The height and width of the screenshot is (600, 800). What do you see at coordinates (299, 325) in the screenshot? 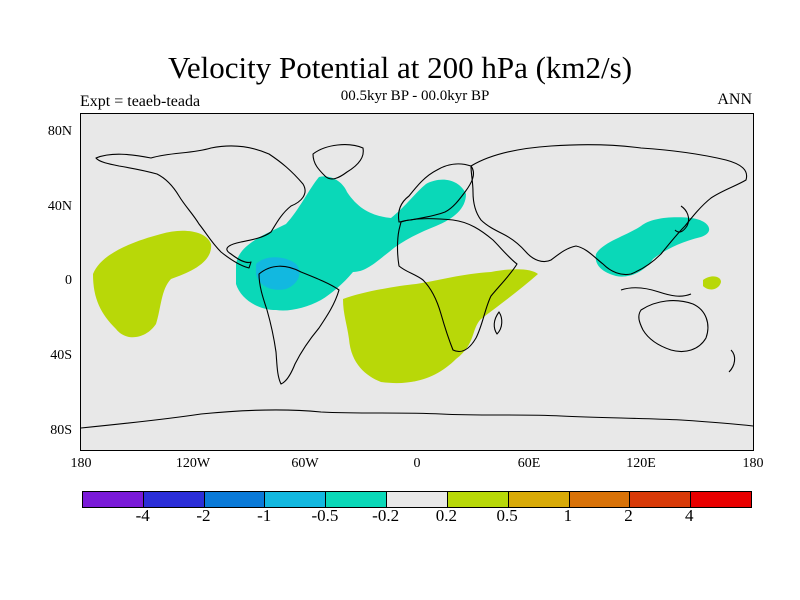
I see `coastline-south-america` at bounding box center [299, 325].